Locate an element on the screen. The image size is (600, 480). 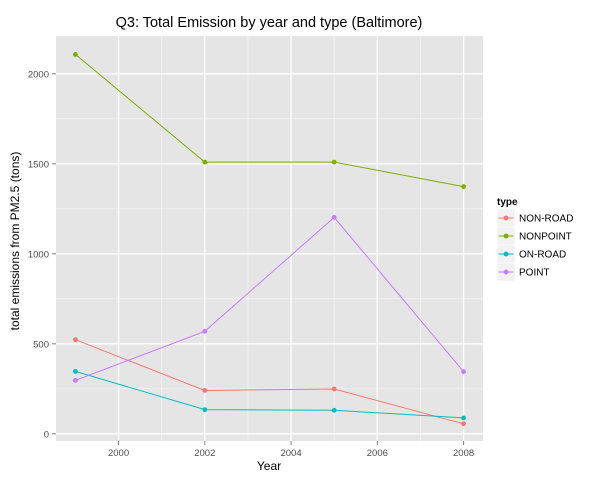
y-tick-label: 500 is located at coordinates (41, 344).